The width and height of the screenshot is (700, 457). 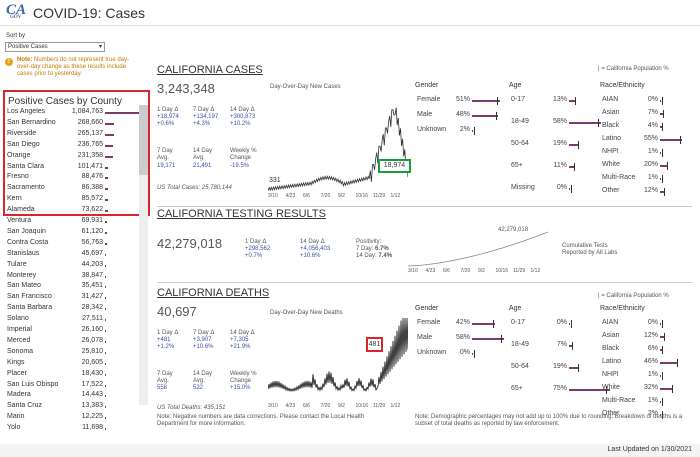 I want to click on county-row: San Luis Obispo 17,522, so click(x=72, y=386).